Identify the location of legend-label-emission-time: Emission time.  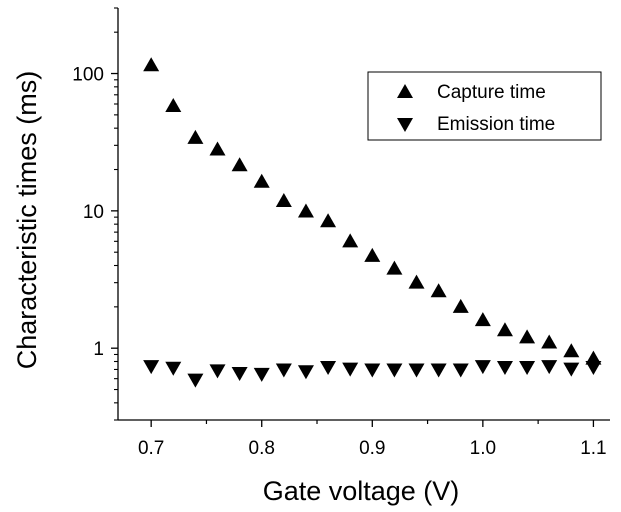
(496, 124).